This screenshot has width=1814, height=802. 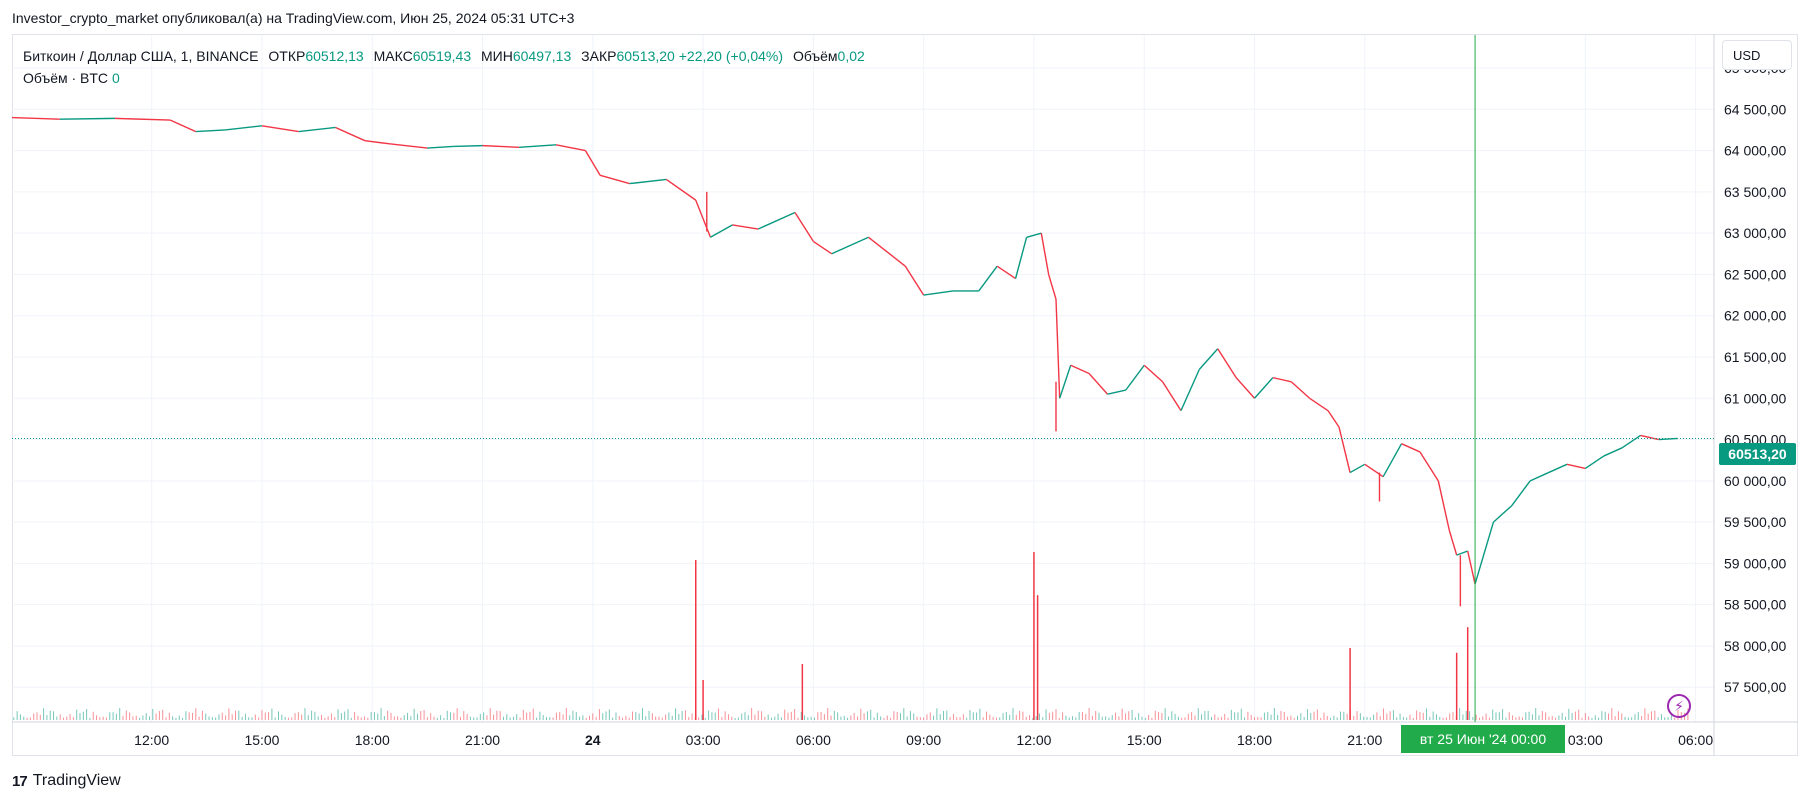 What do you see at coordinates (731, 56) in the screenshot?
I see `change-value: +22,20 (+0,04%)` at bounding box center [731, 56].